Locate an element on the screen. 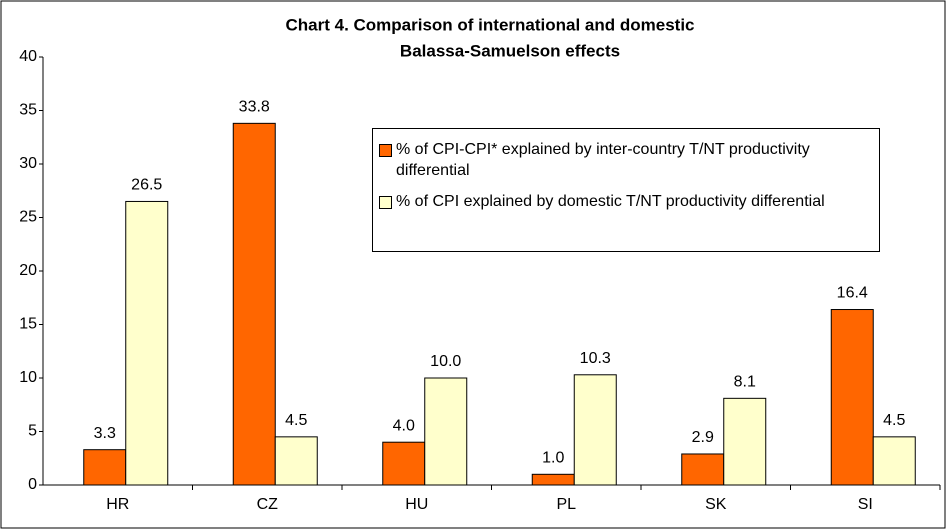 This screenshot has height=530, width=947. y-tick-label: 30 is located at coordinates (28, 163).